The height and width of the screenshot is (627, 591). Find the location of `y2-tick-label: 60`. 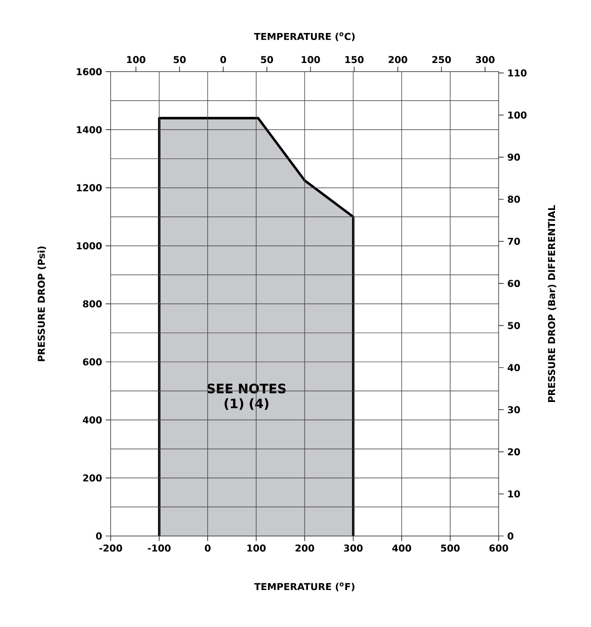

y2-tick-label: 60 is located at coordinates (514, 284).